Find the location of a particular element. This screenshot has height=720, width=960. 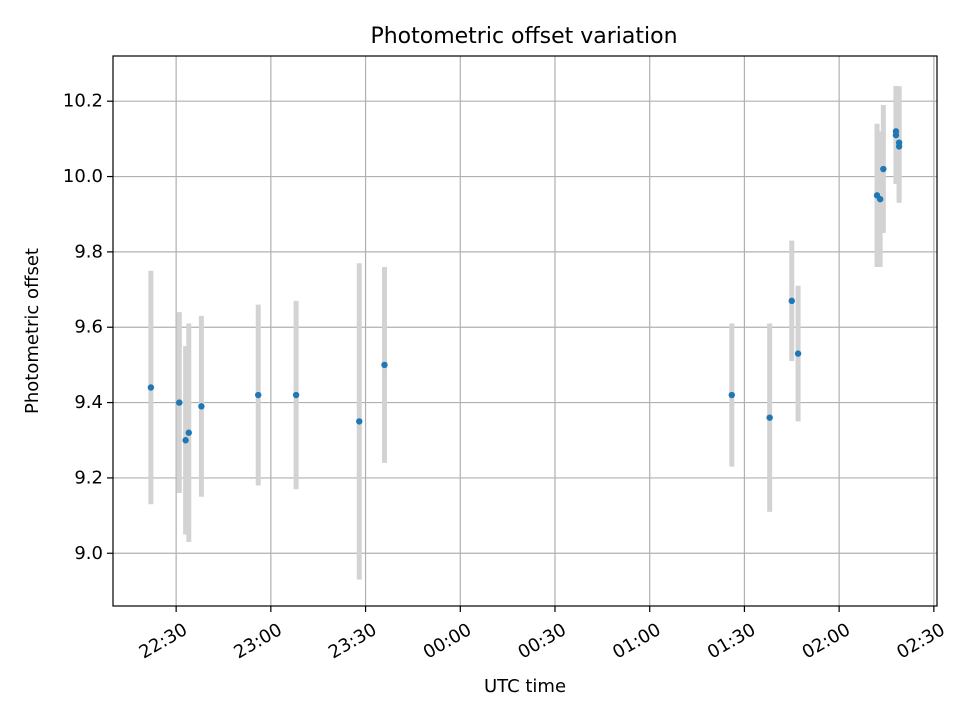

y-tick-label: 9.8 is located at coordinates (88, 251).